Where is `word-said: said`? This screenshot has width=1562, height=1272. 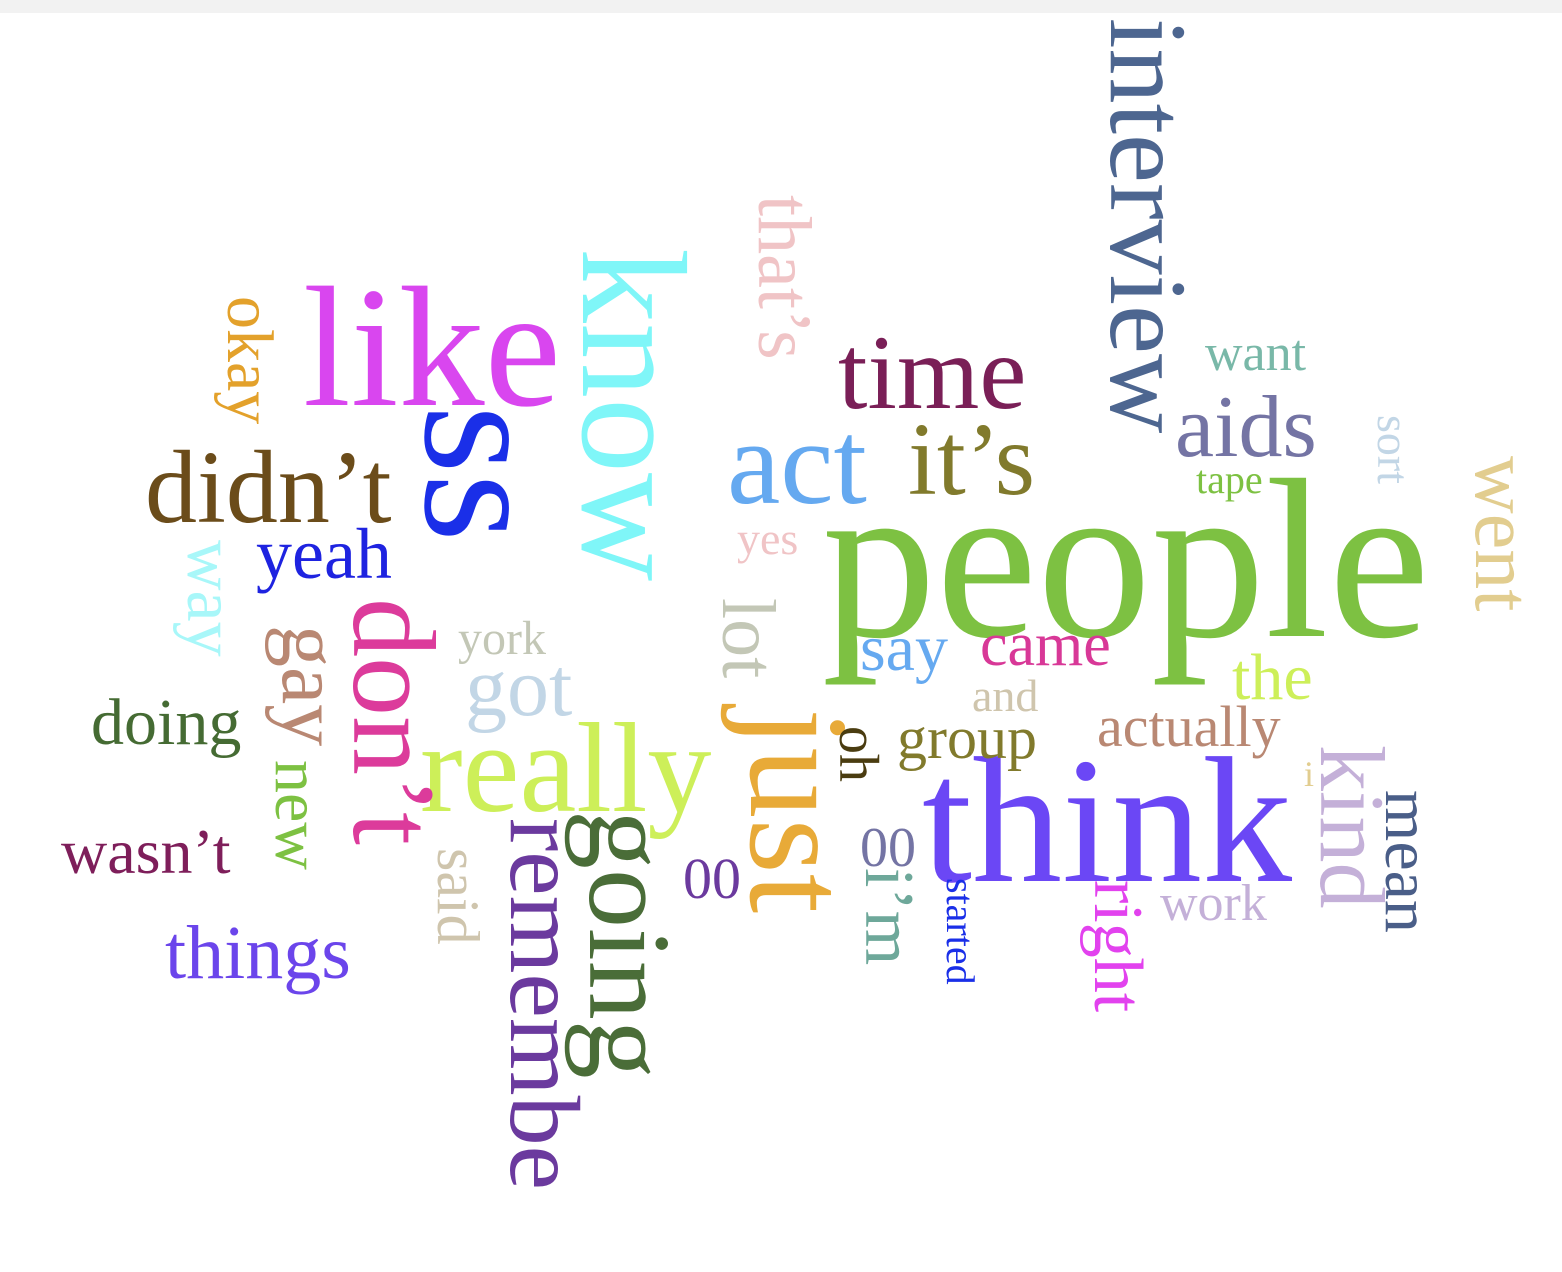
word-said: said is located at coordinates (458, 896).